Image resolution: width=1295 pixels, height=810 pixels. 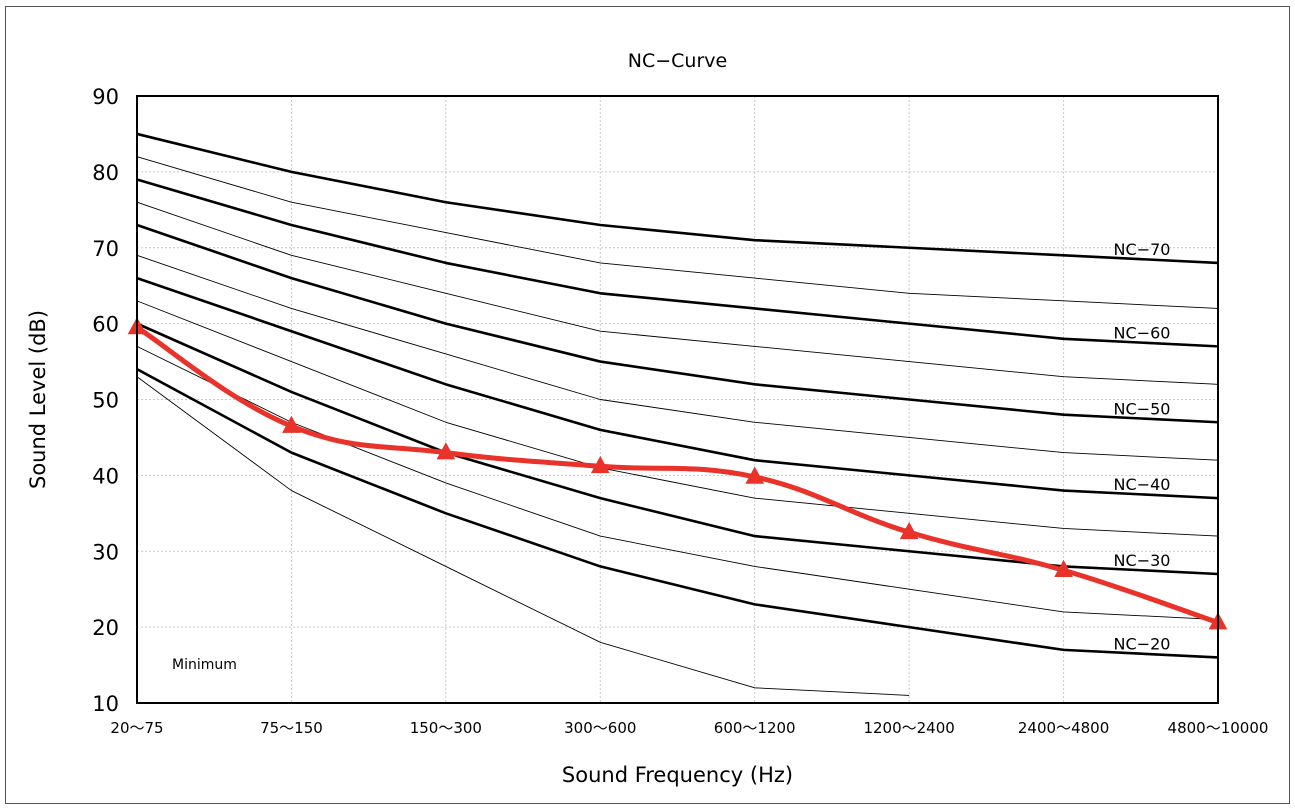 I want to click on y-tick-label: 70, so click(x=105, y=249).